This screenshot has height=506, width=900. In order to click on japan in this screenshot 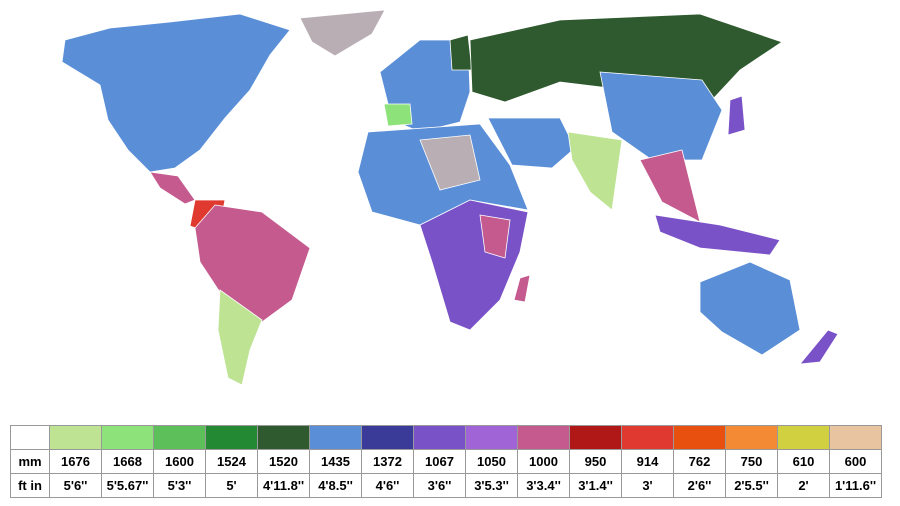, I will do `click(736, 115)`.